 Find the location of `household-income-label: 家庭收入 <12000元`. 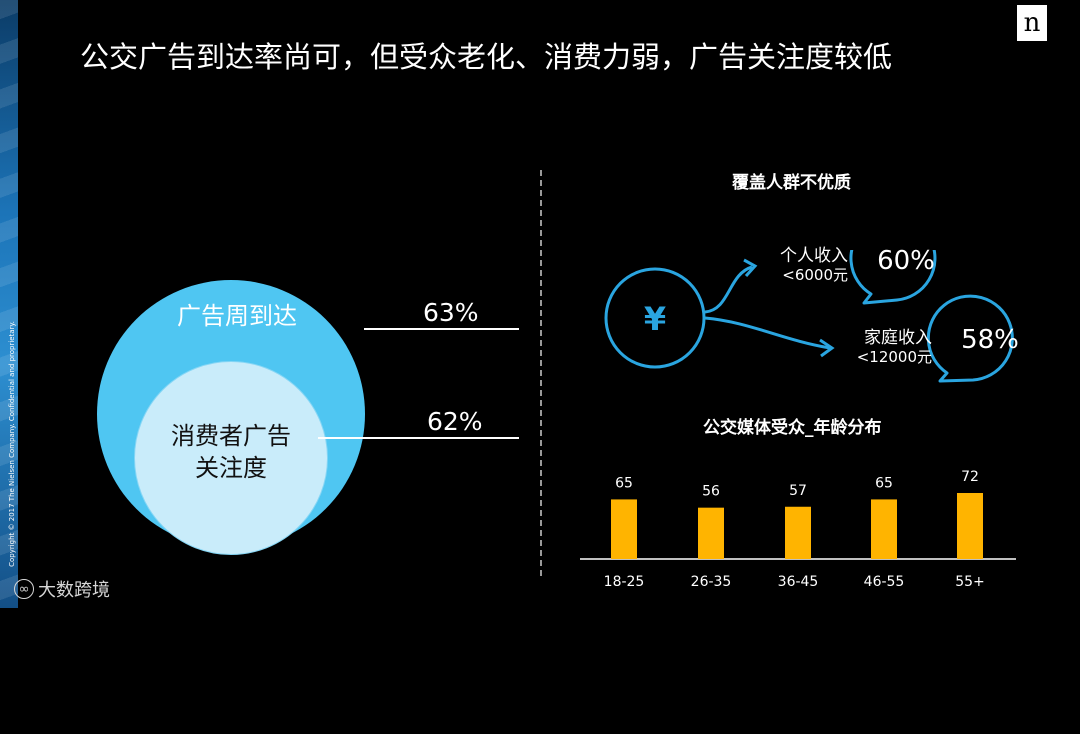

household-income-label: 家庭收入 <12000元 is located at coordinates (879, 347).